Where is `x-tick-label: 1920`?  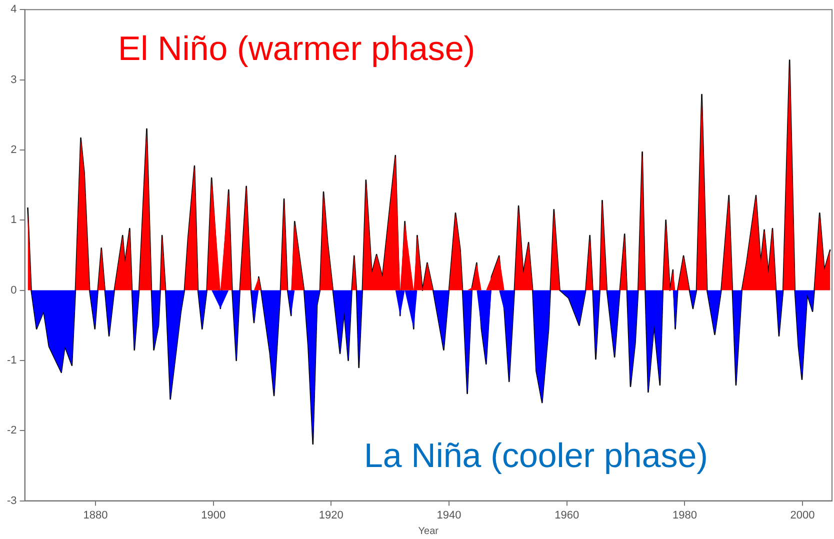 x-tick-label: 1920 is located at coordinates (331, 515).